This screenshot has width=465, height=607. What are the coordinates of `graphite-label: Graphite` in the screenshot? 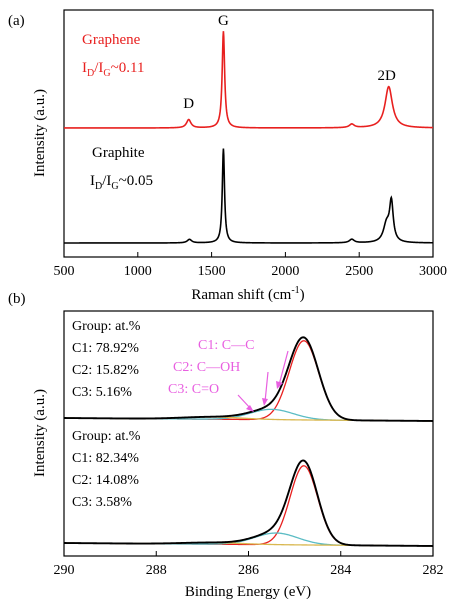 It's located at (118, 153).